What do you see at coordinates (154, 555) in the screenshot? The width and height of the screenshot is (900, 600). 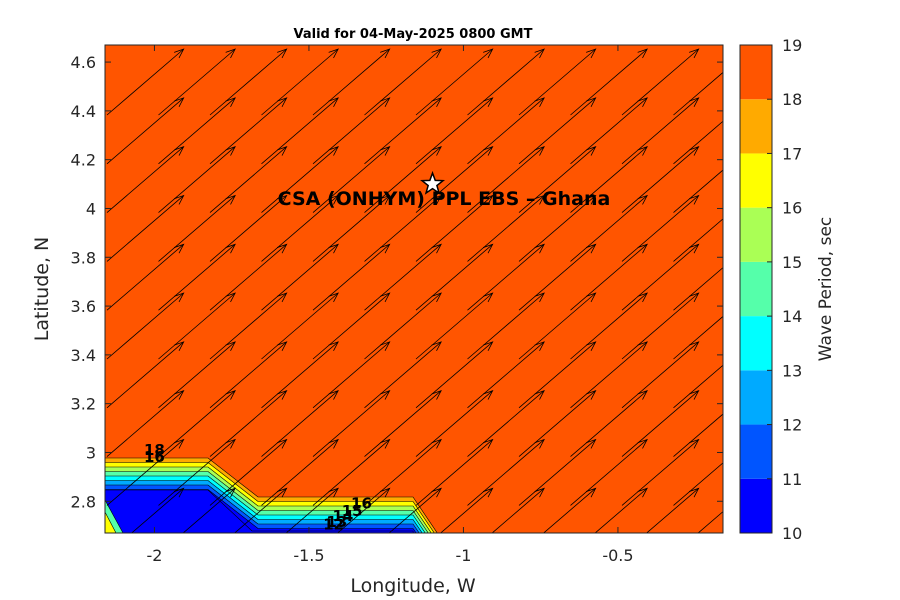 I see `x-tick-label: -2` at bounding box center [154, 555].